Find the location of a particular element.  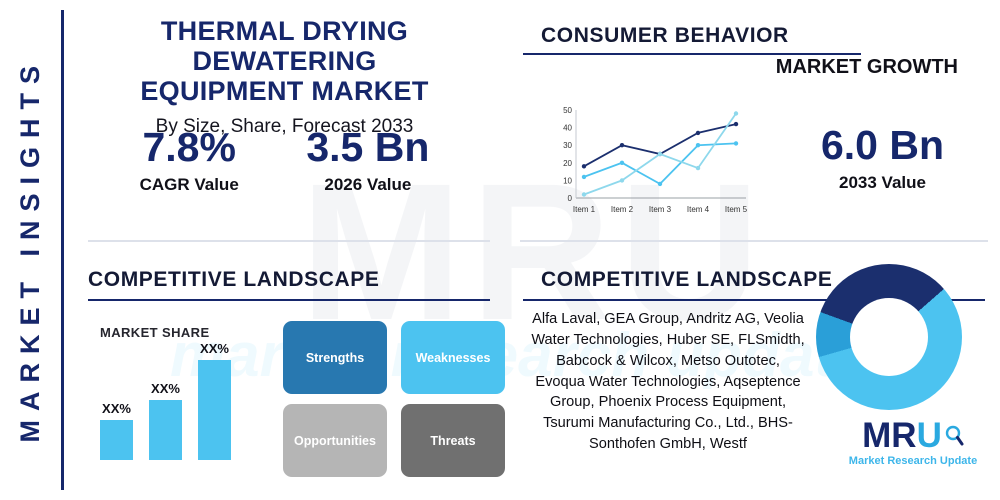

horizontal-divider-left is located at coordinates (289, 241).